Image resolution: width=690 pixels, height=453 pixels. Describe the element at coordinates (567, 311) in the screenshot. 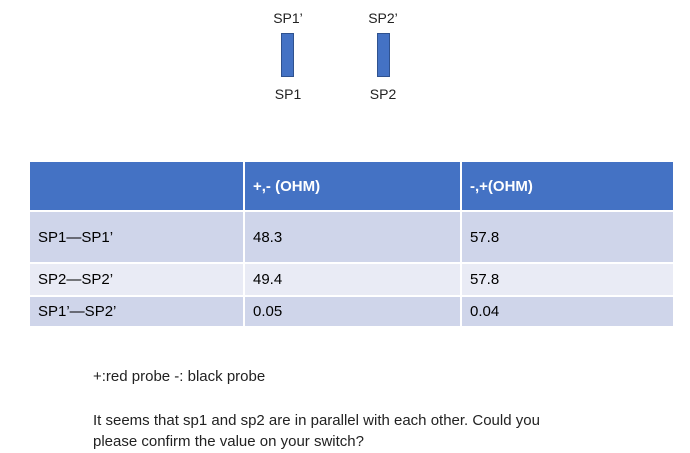

I see `cell: 0.04` at that location.